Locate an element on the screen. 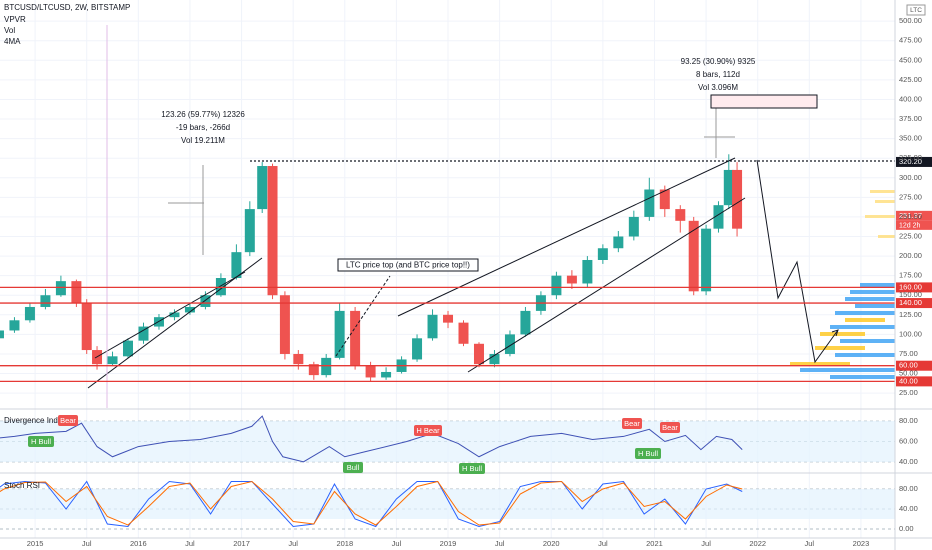 The height and width of the screenshot is (550, 932). pane-title: Stoch RSI is located at coordinates (22, 485).